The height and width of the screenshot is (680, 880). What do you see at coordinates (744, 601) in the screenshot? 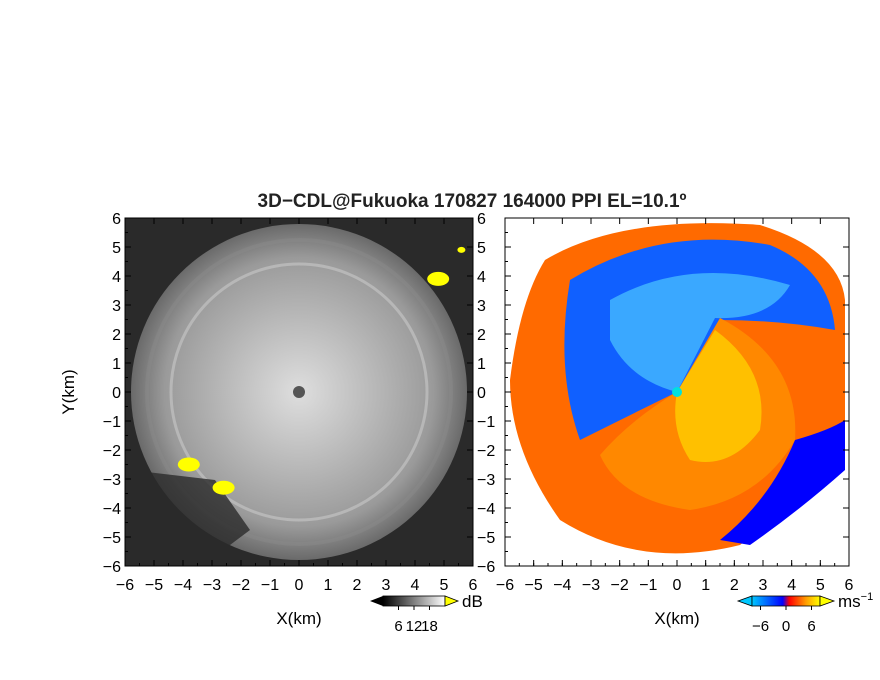
I see `velocity-colorbar-under` at bounding box center [744, 601].